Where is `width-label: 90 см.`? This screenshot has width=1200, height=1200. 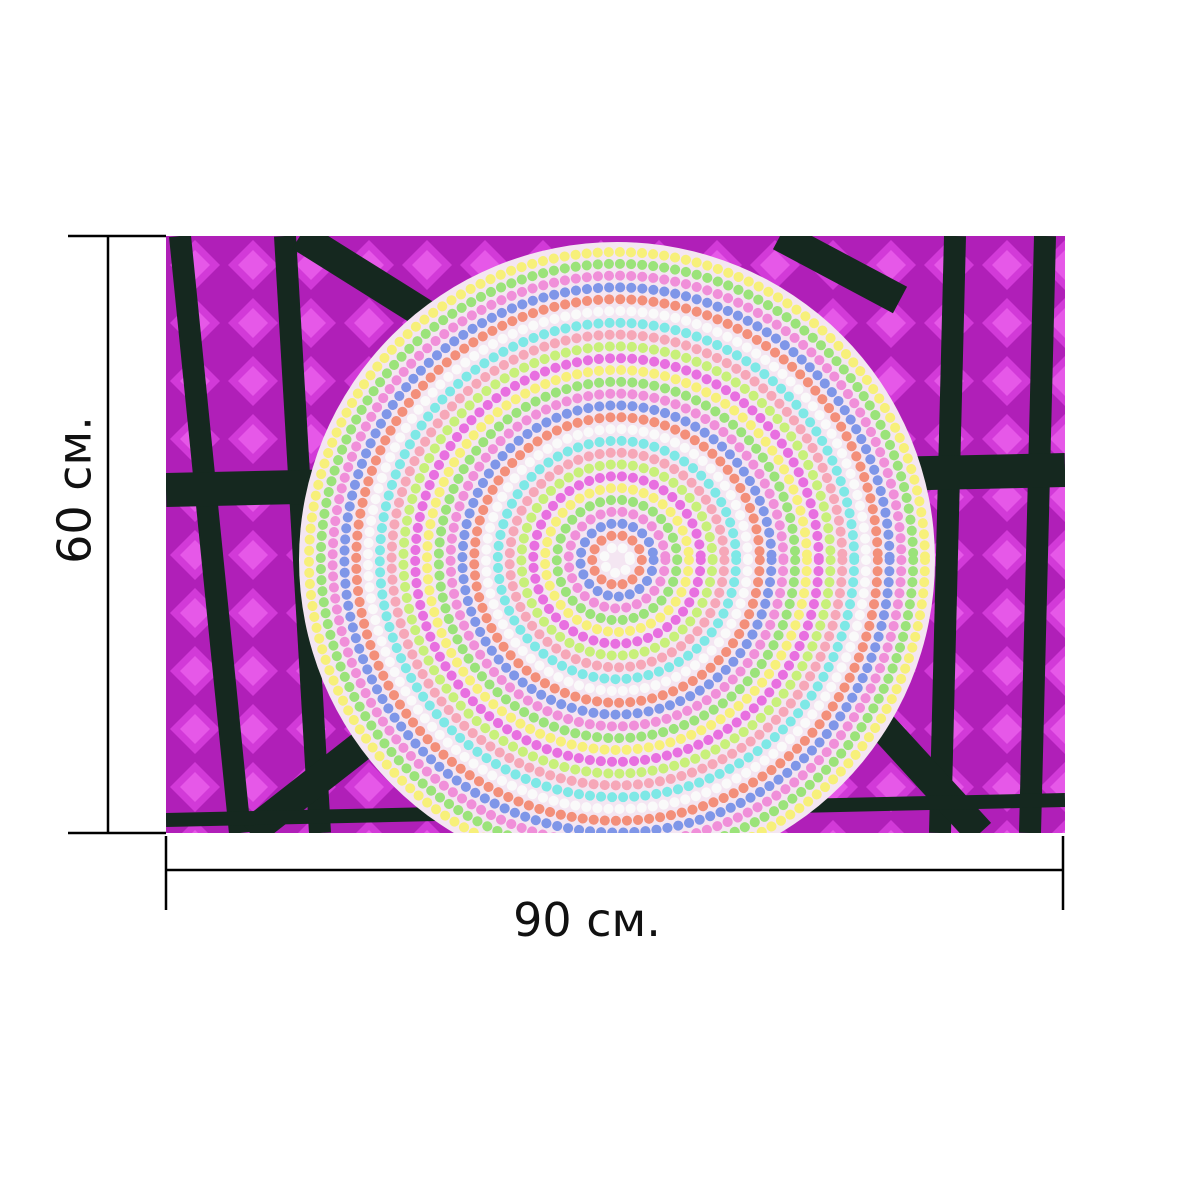
width-label: 90 см. is located at coordinates (587, 920).